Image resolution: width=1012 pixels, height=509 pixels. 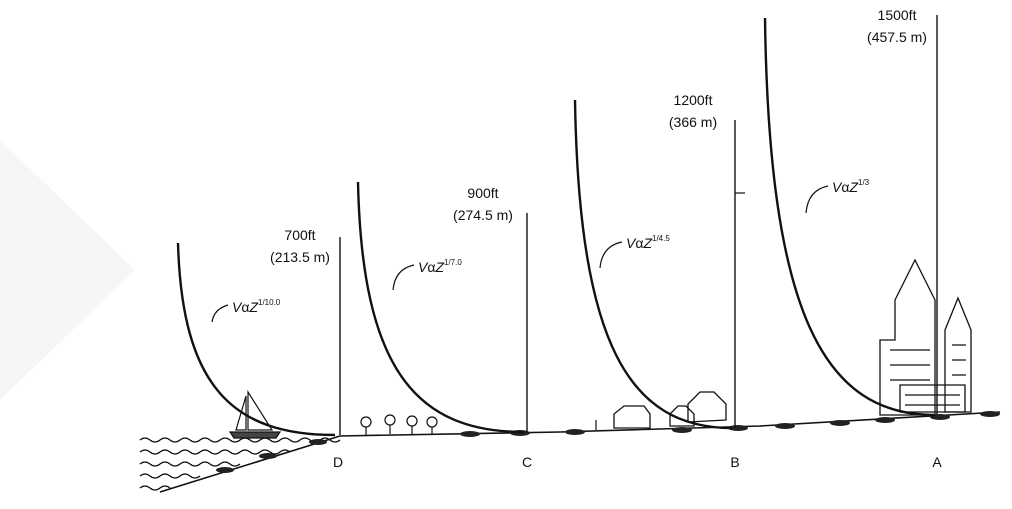 I want to click on formula-exponent: 1/4.5, so click(x=661, y=238).